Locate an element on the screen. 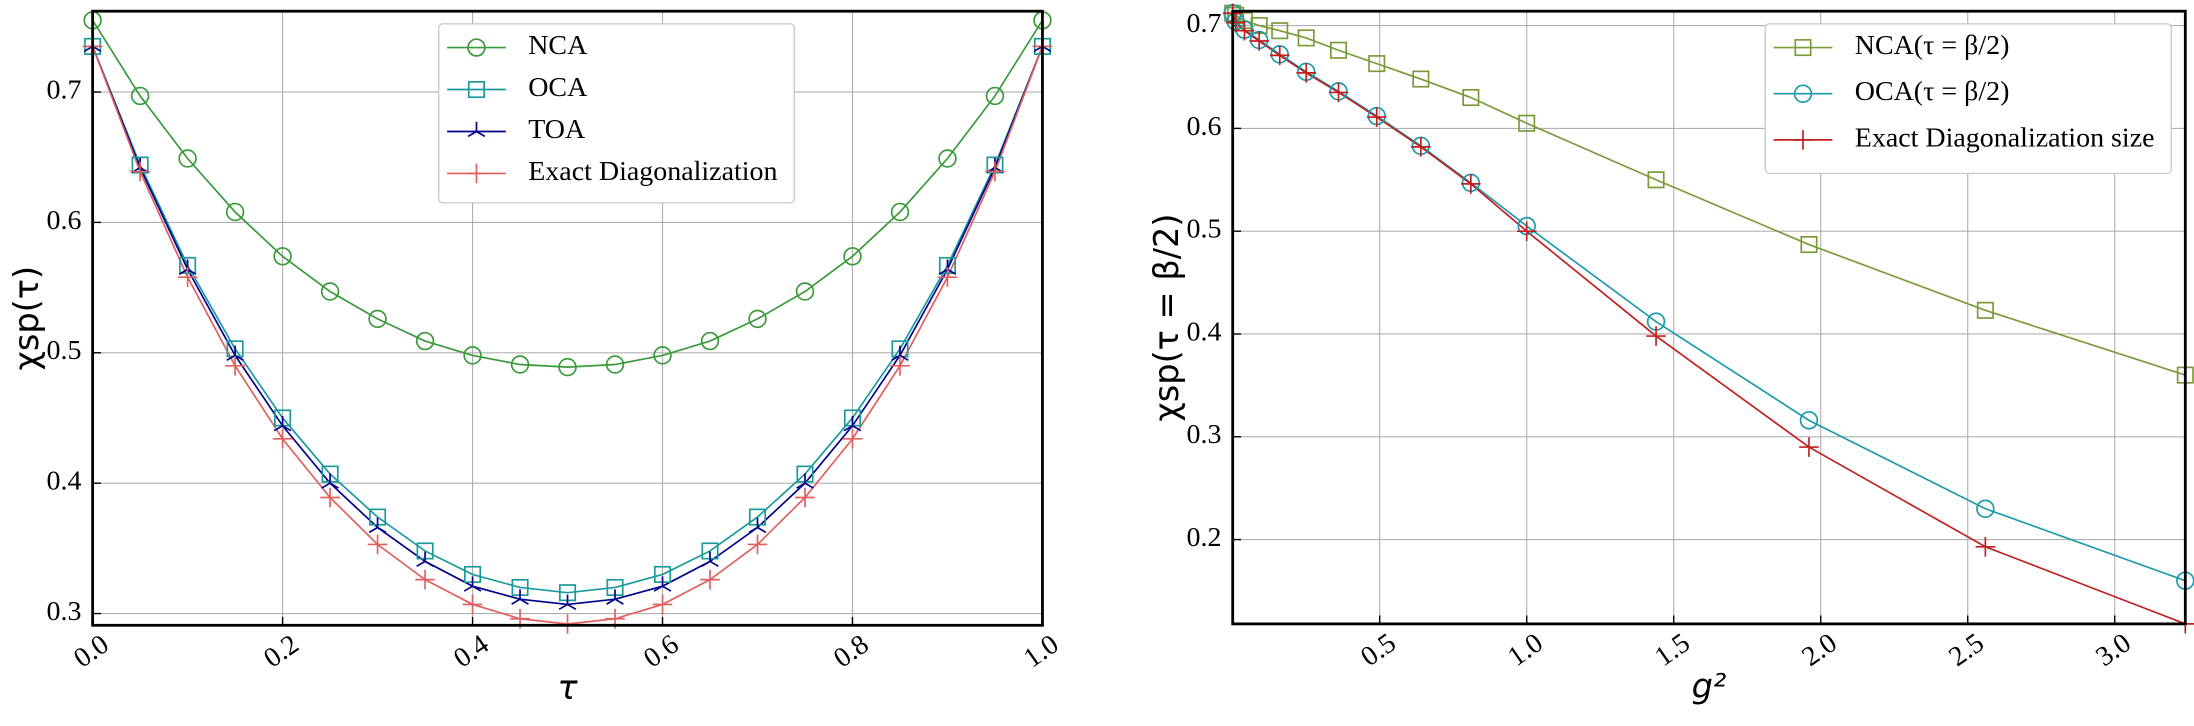 The image size is (2194, 726). legend-label: NCA is located at coordinates (557, 45).